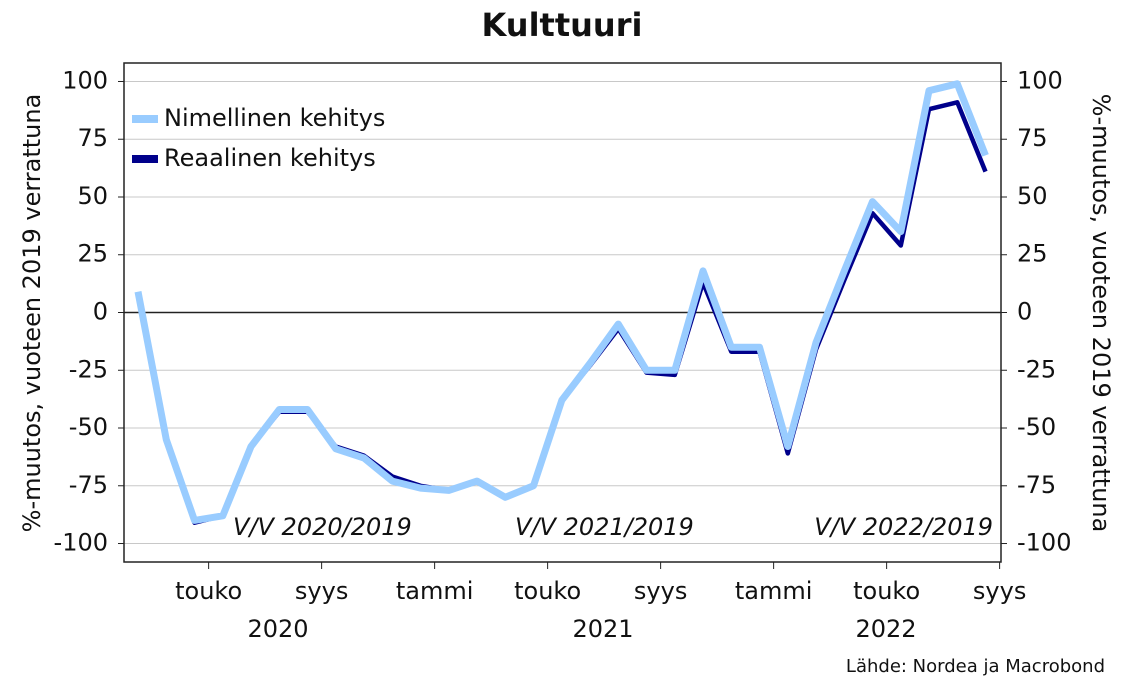 The width and height of the screenshot is (1133, 686). I want to click on source: Lähde: Nordea ja Macrobond, so click(975, 666).